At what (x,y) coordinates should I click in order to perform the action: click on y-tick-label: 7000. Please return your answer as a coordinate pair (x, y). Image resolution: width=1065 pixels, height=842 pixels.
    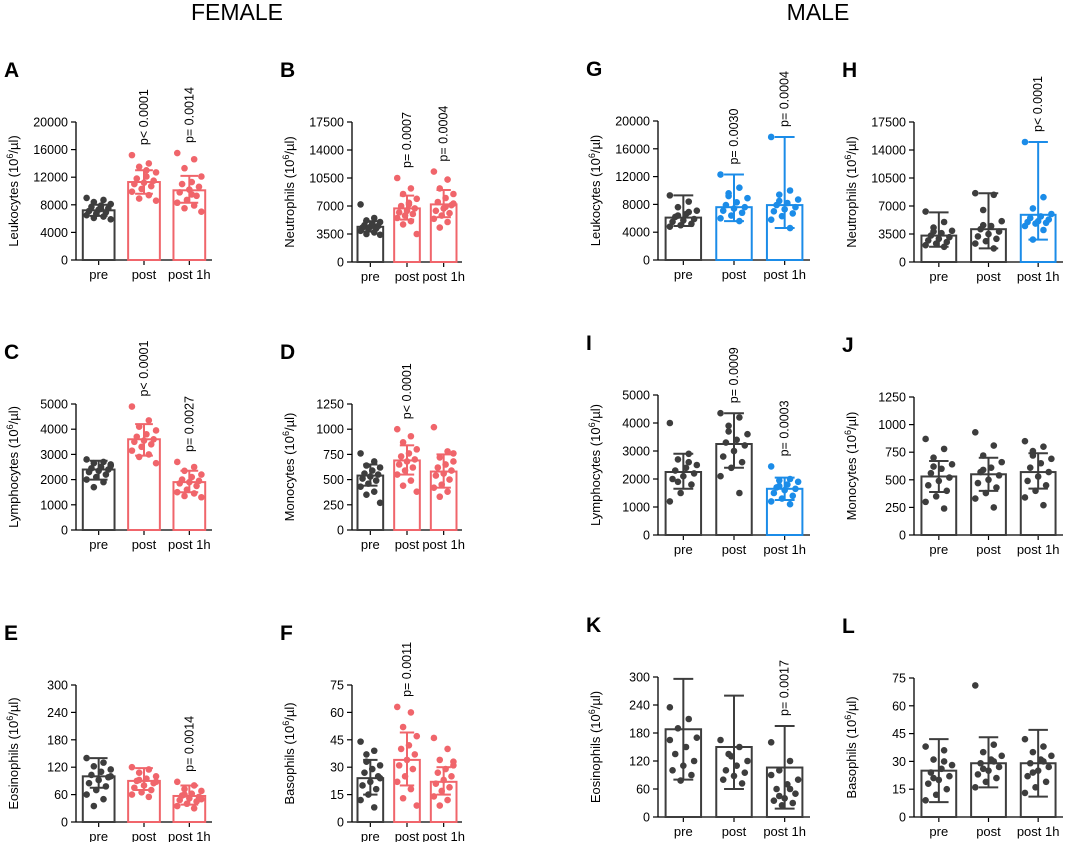
    Looking at the image, I should click on (330, 207).